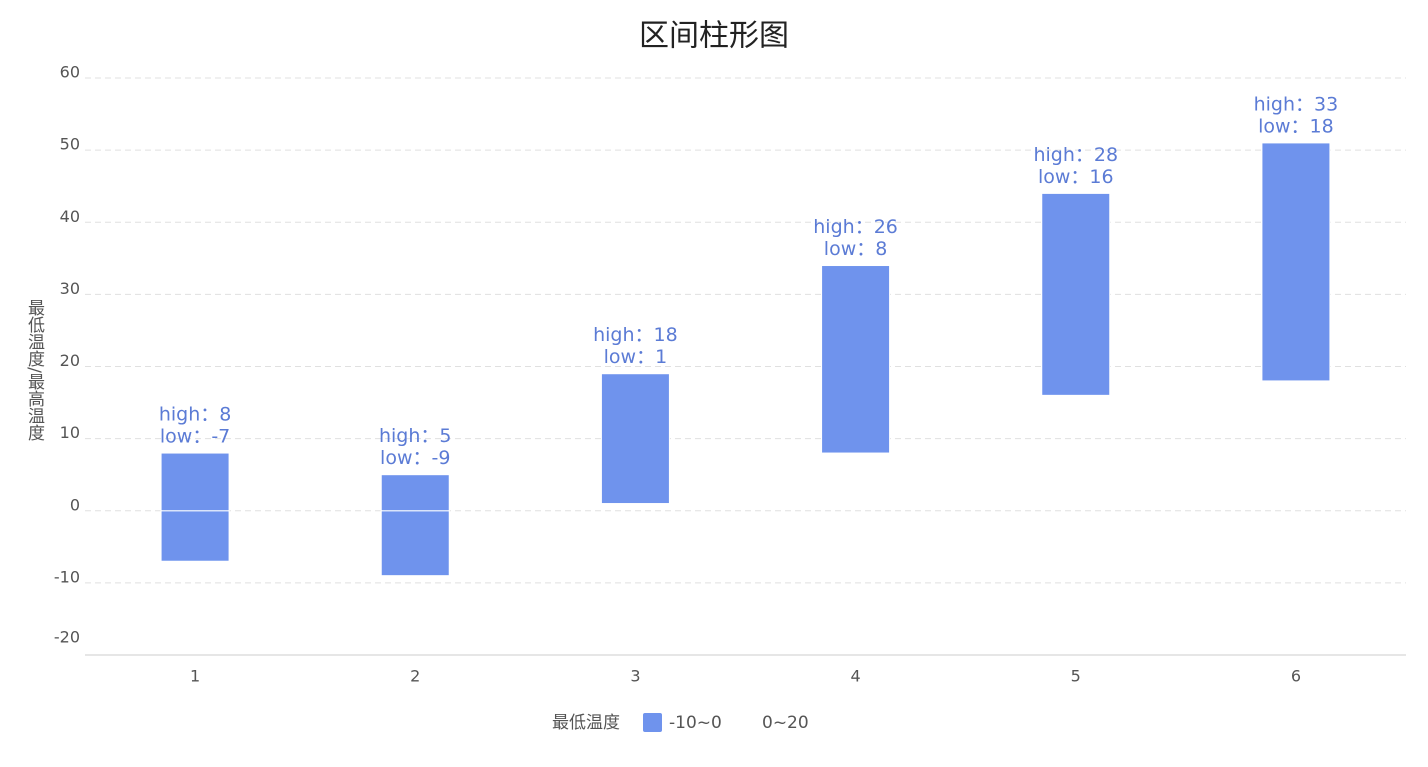  I want to click on data-label: low：18, so click(1296, 126).